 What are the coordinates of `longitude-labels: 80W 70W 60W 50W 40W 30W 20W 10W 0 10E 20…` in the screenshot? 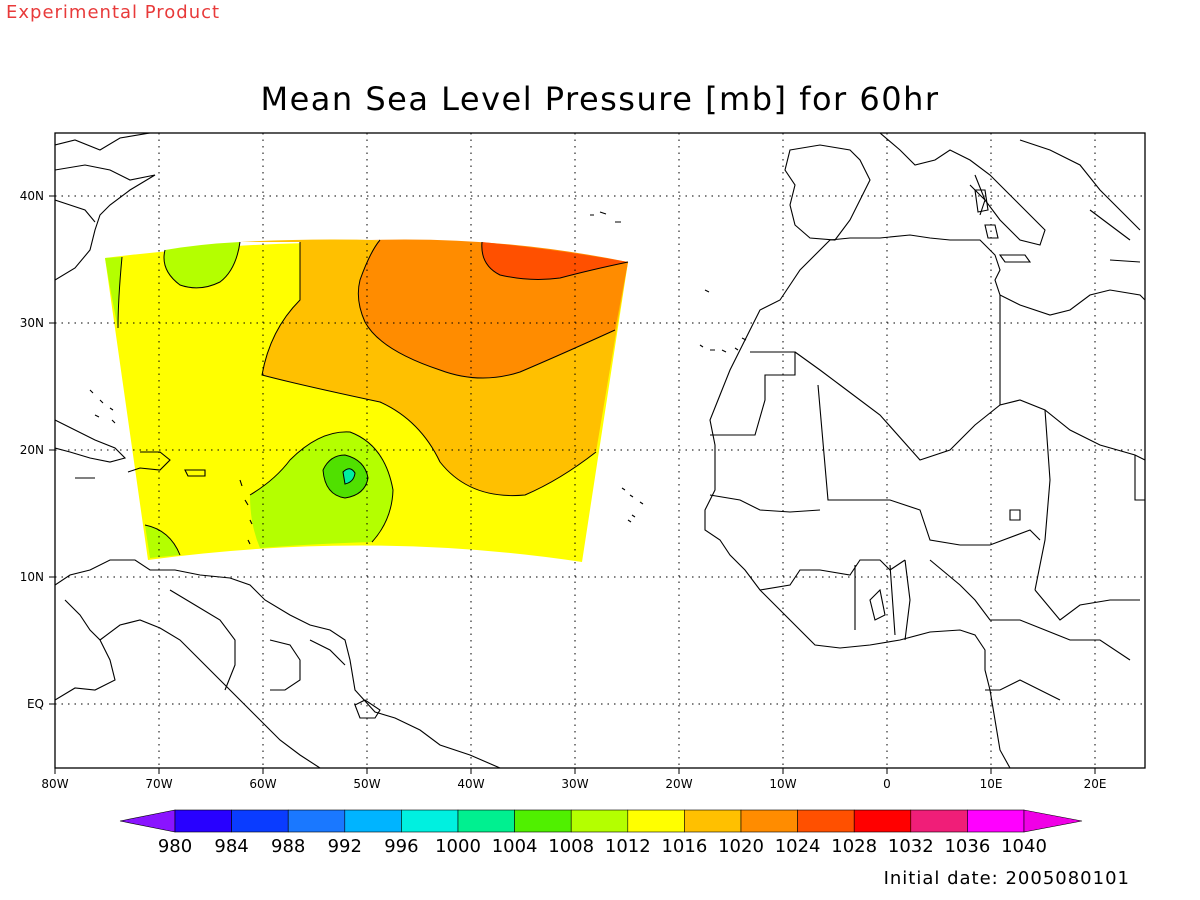 It's located at (573, 784).